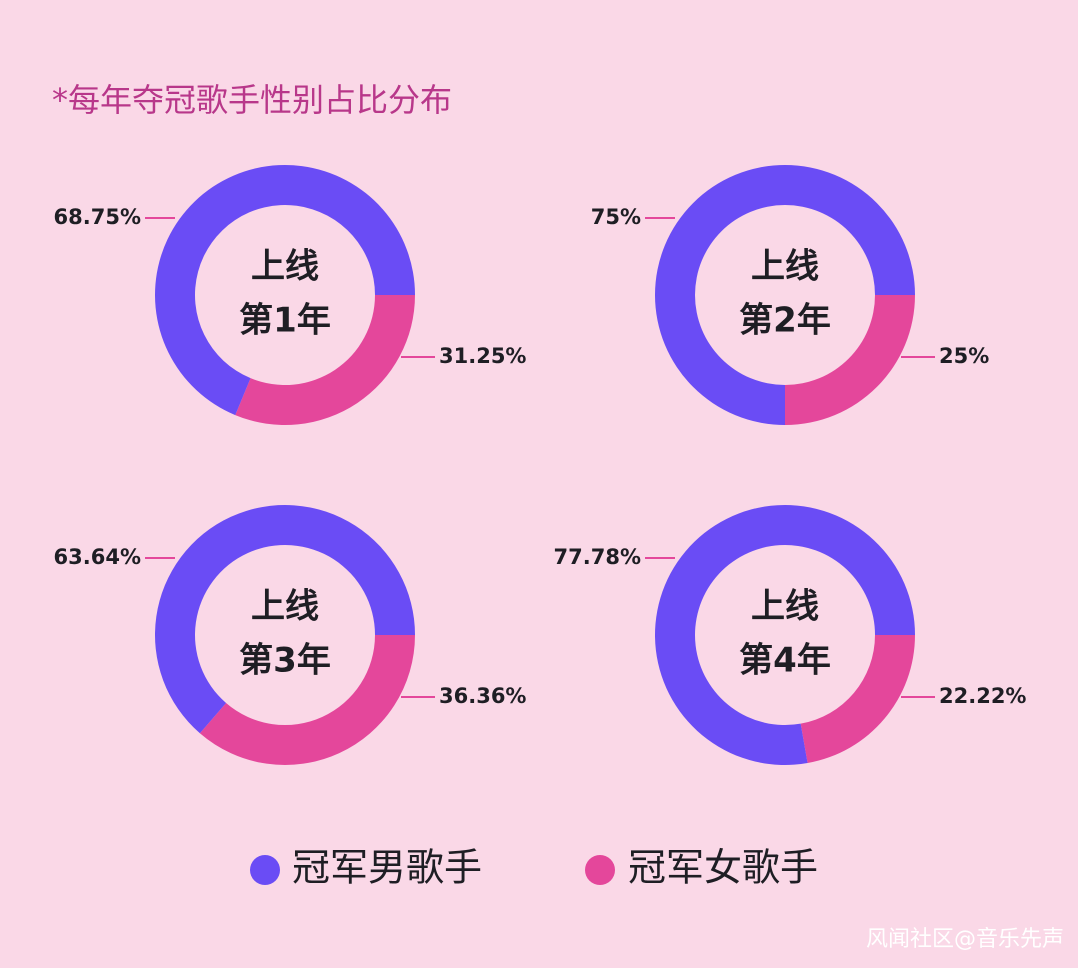  I want to click on center-label: 第2年, so click(785, 321).